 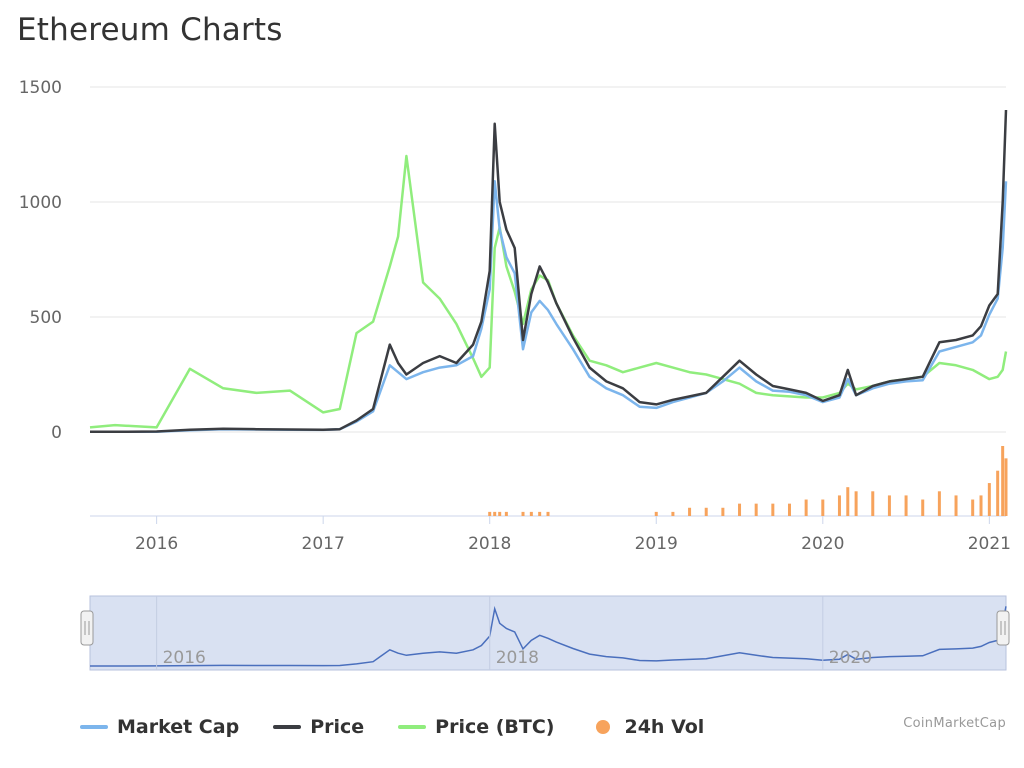 What do you see at coordinates (748, 481) in the screenshot?
I see `volume-bars` at bounding box center [748, 481].